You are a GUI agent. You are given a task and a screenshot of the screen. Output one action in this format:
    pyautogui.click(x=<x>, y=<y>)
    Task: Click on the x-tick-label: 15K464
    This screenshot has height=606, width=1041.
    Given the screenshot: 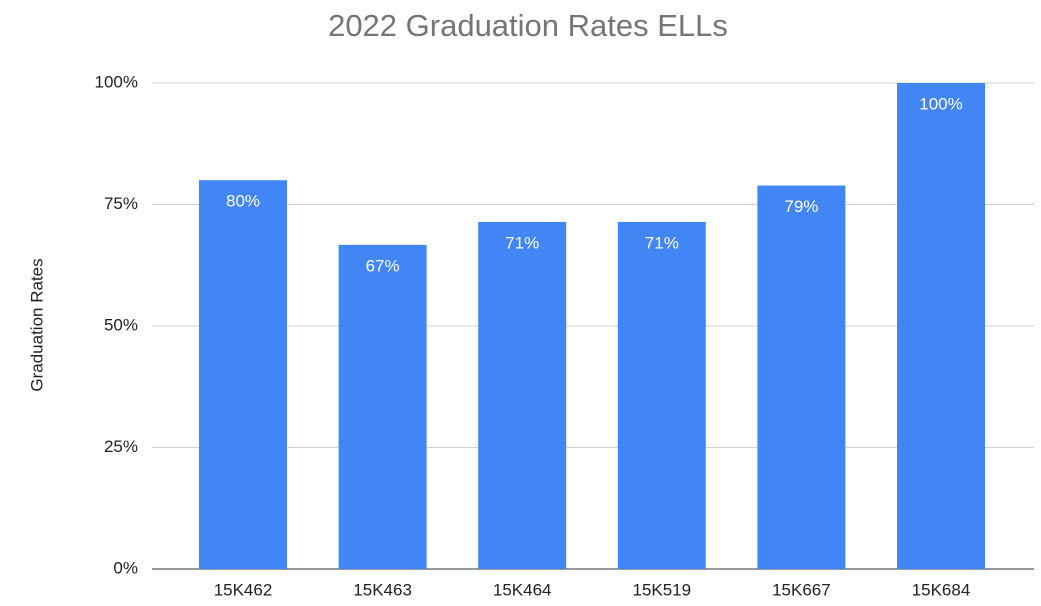 What is the action you would take?
    pyautogui.click(x=522, y=589)
    